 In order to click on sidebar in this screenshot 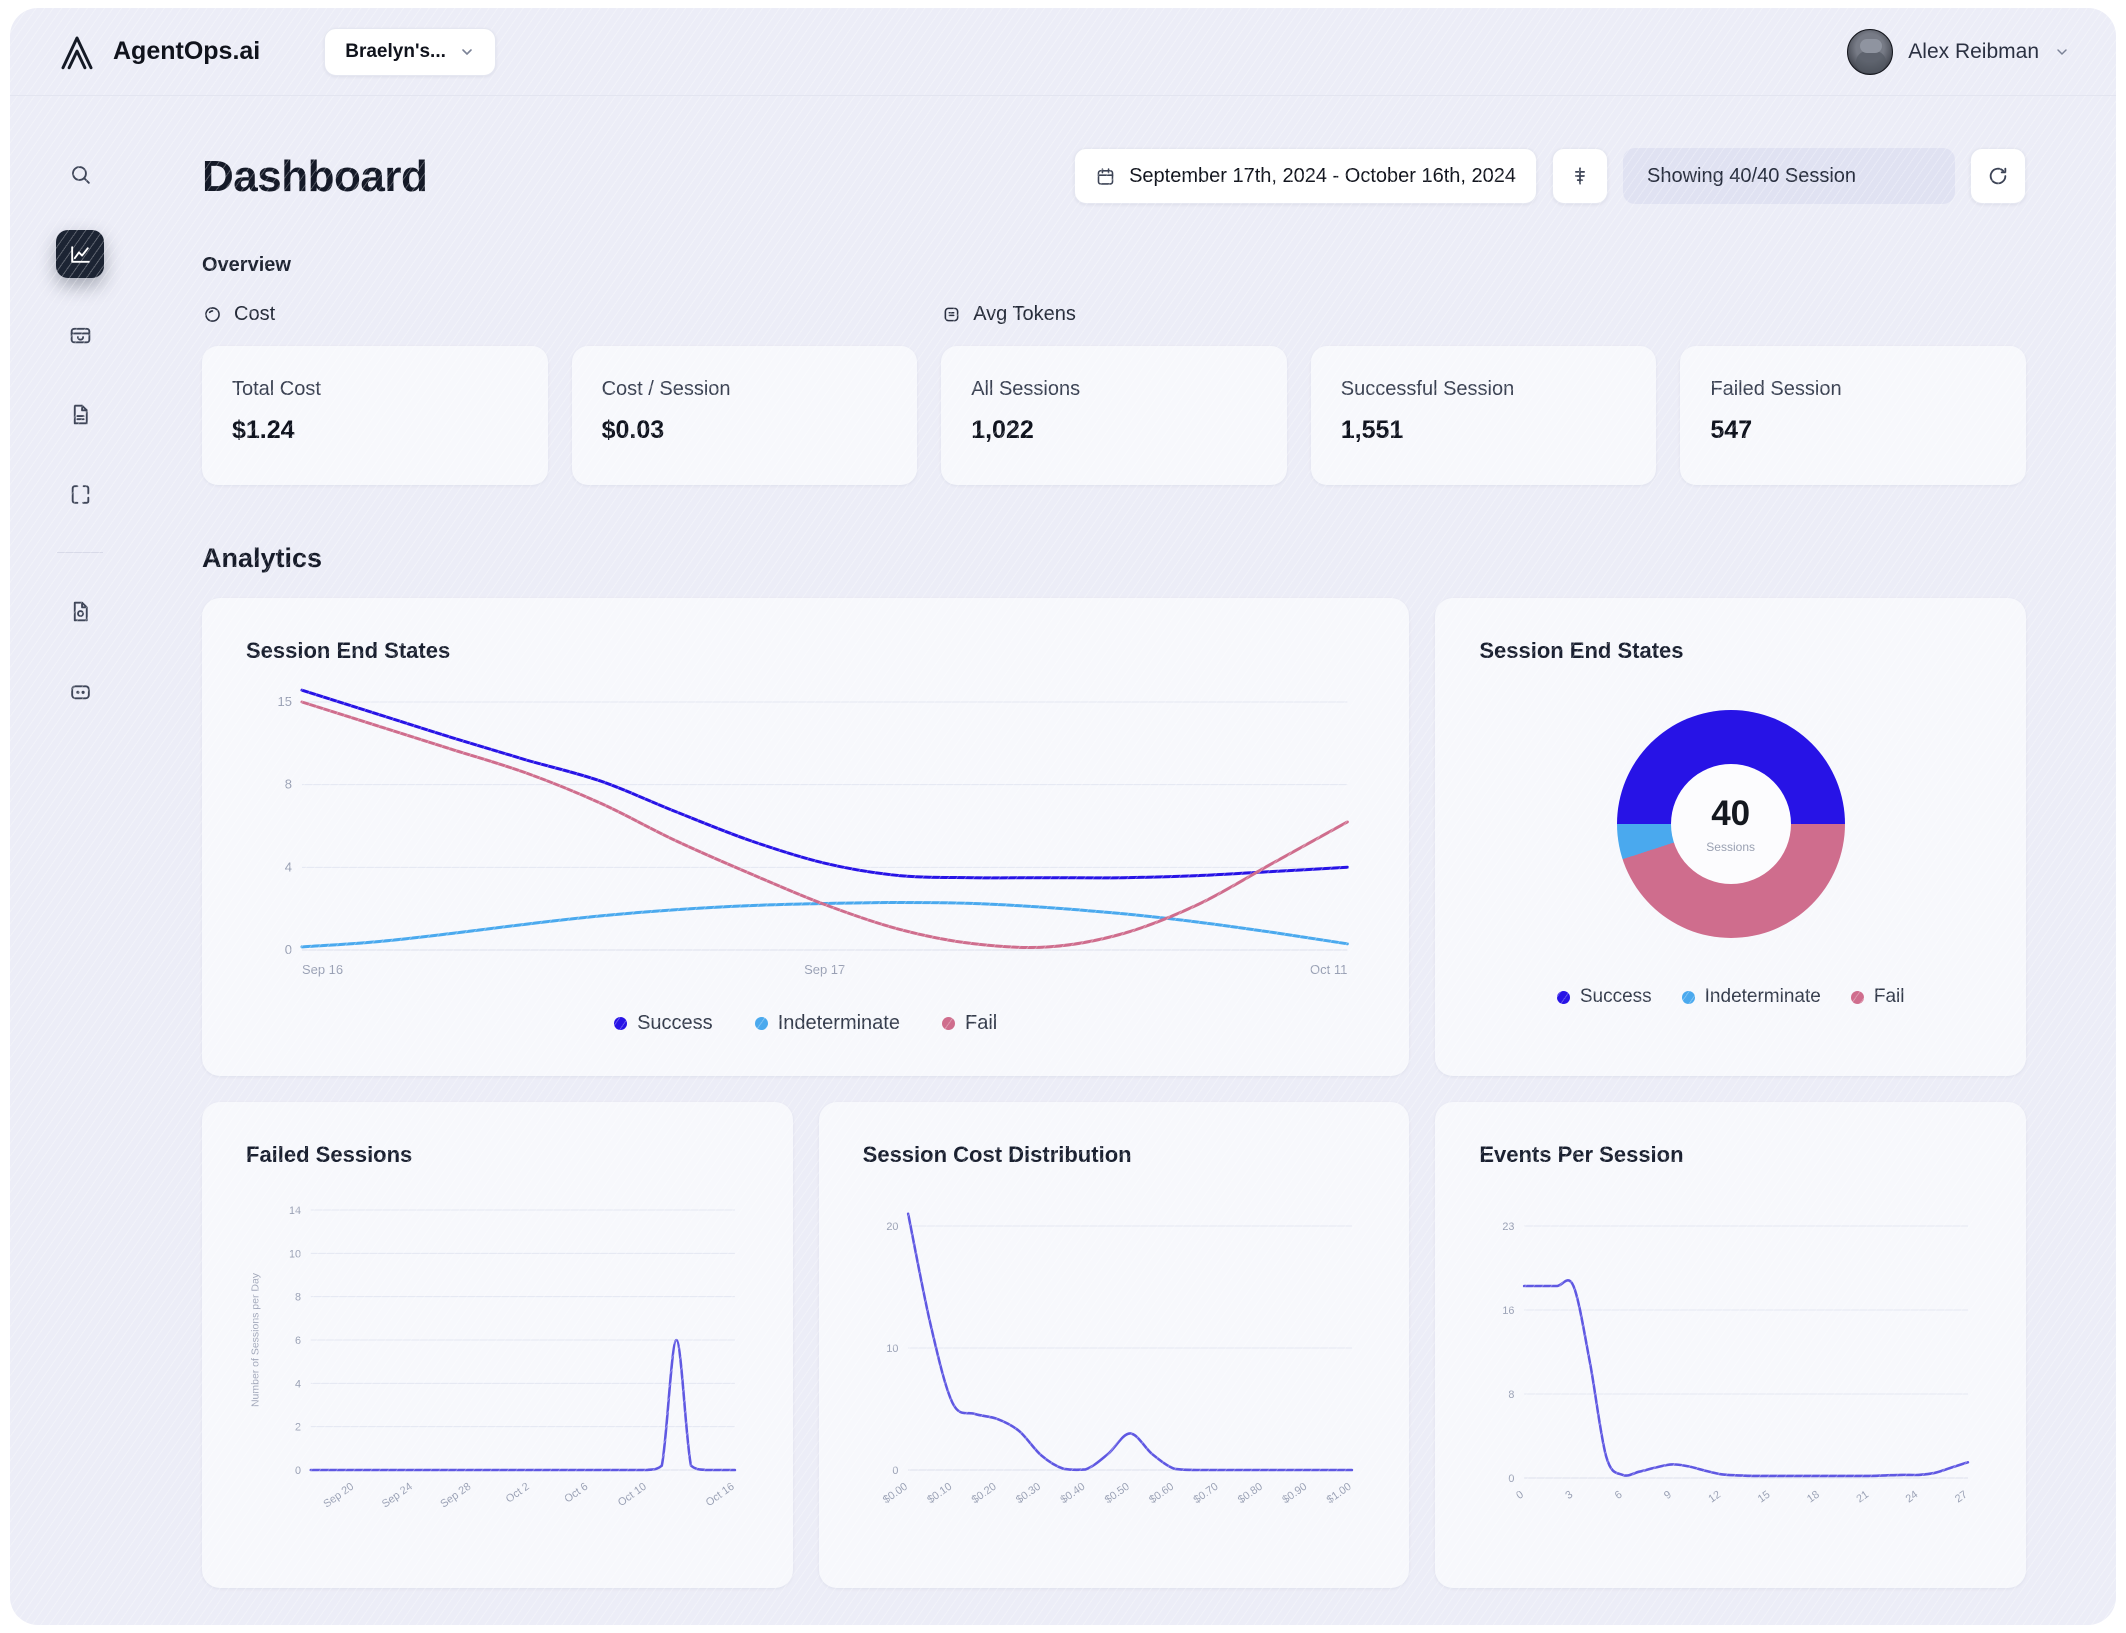, I will do `click(80, 860)`.